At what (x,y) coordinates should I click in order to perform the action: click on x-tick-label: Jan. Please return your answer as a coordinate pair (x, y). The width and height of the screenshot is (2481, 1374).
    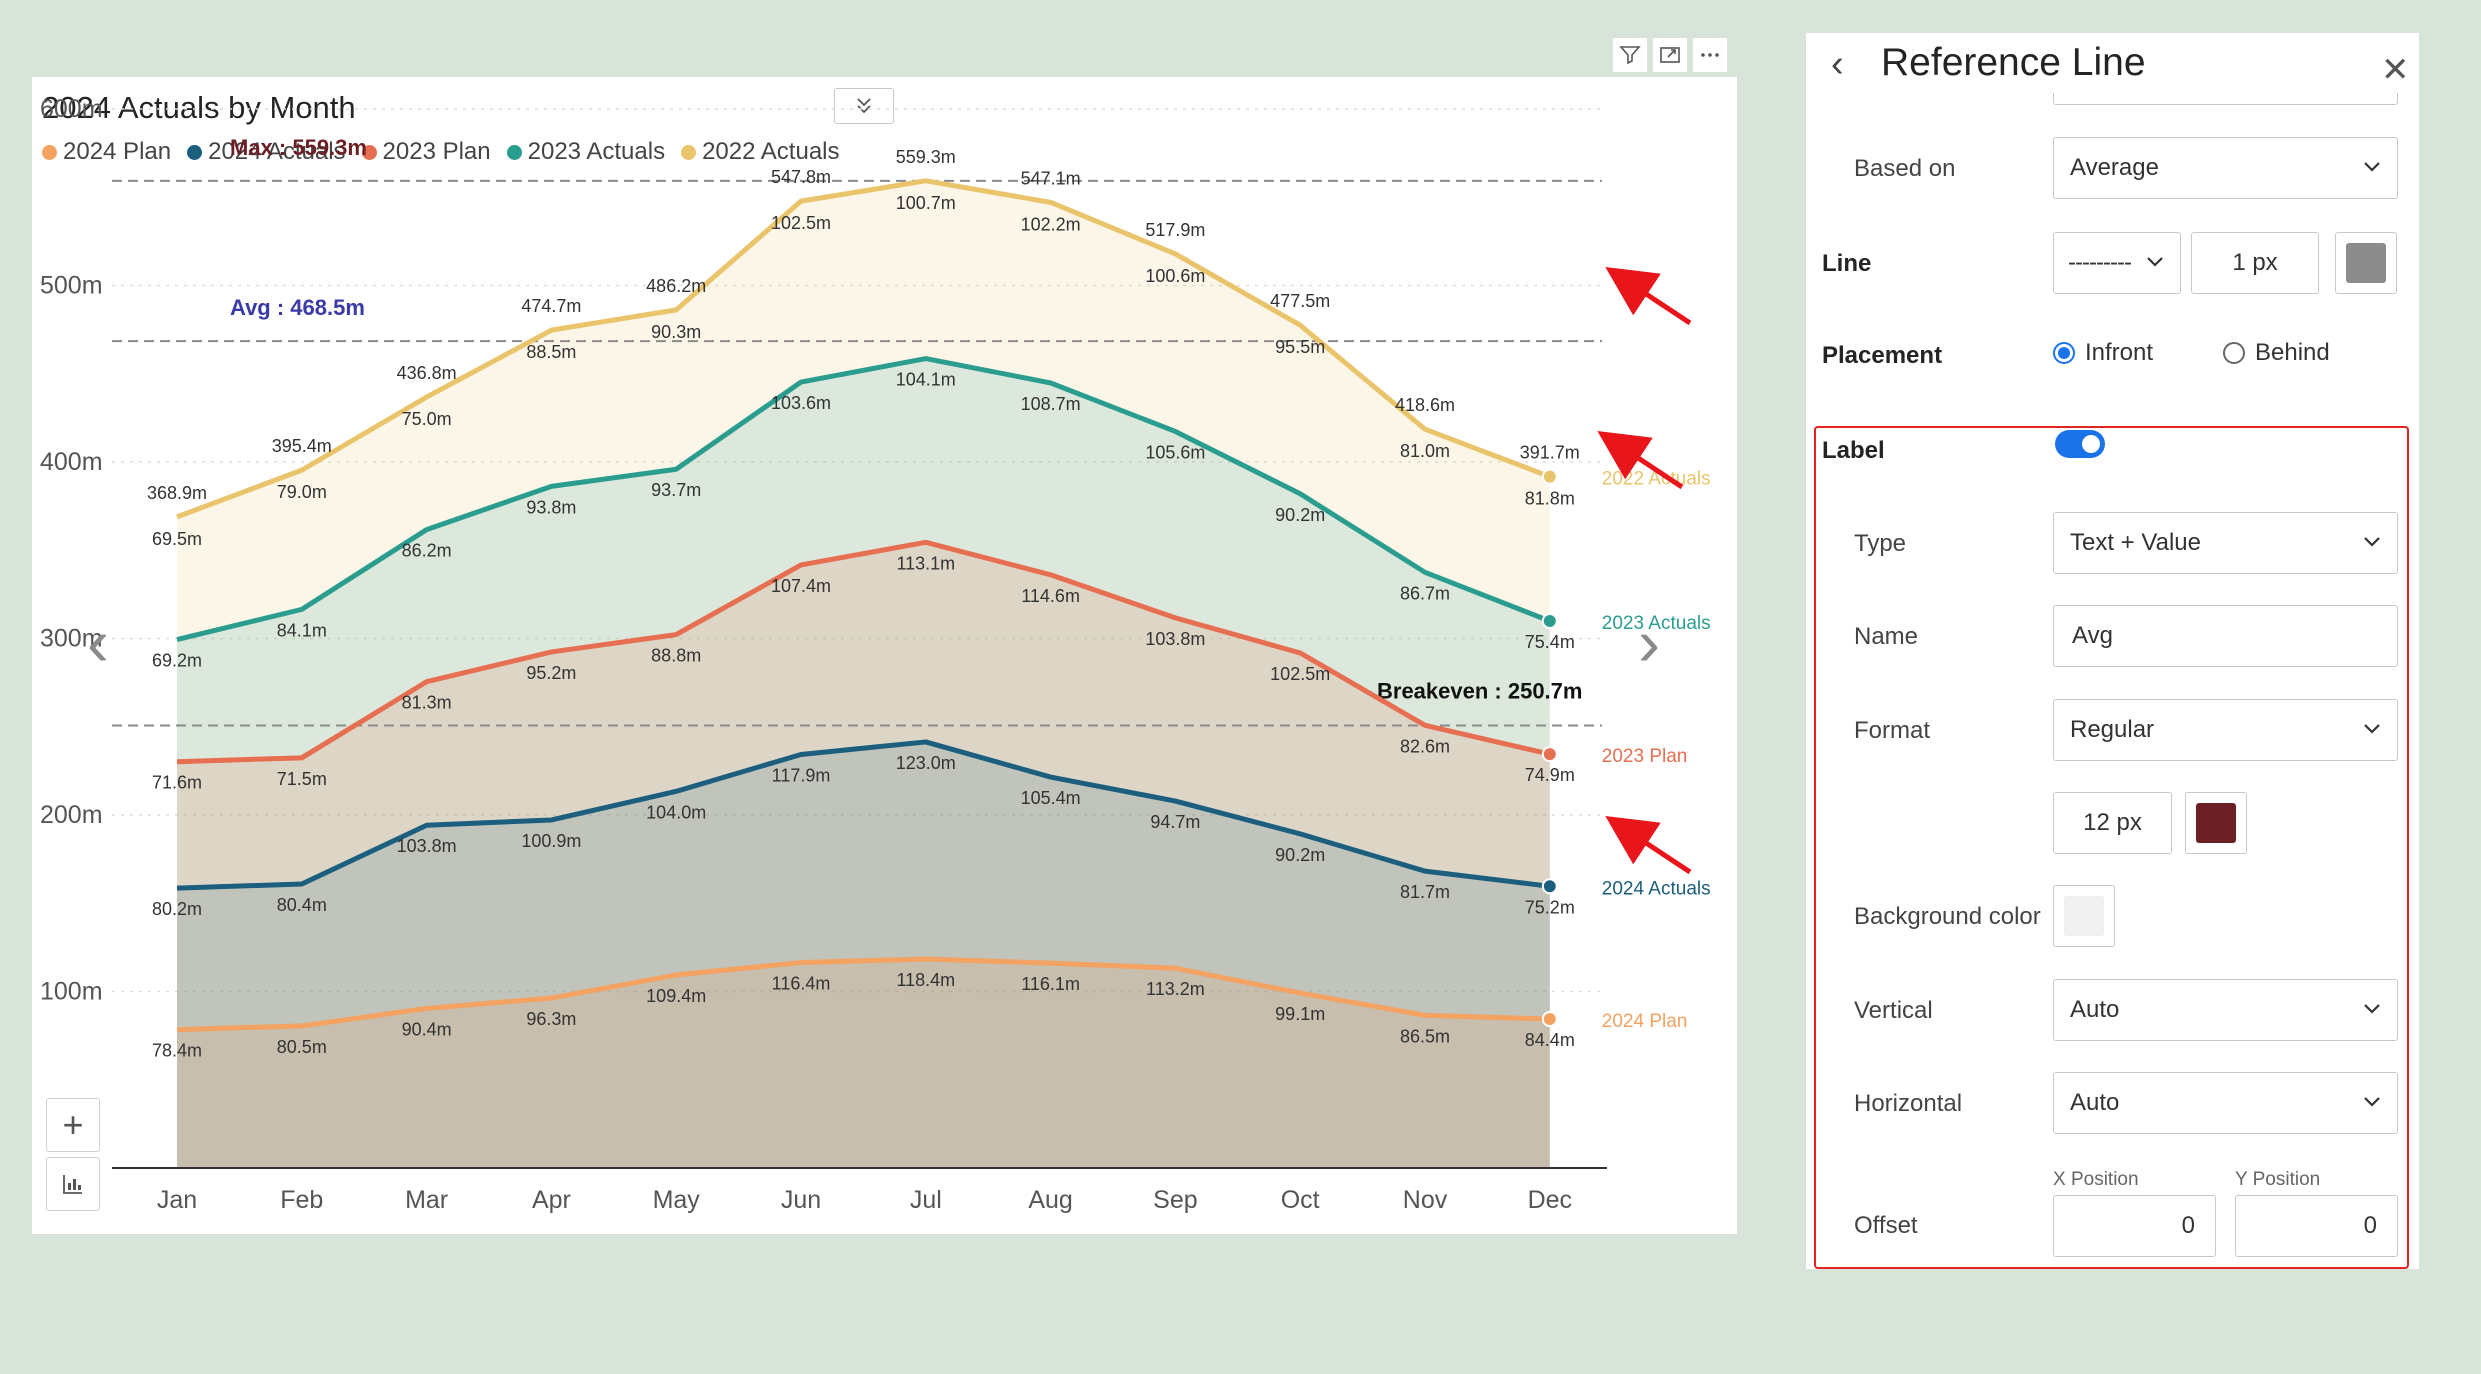
    Looking at the image, I should click on (177, 1200).